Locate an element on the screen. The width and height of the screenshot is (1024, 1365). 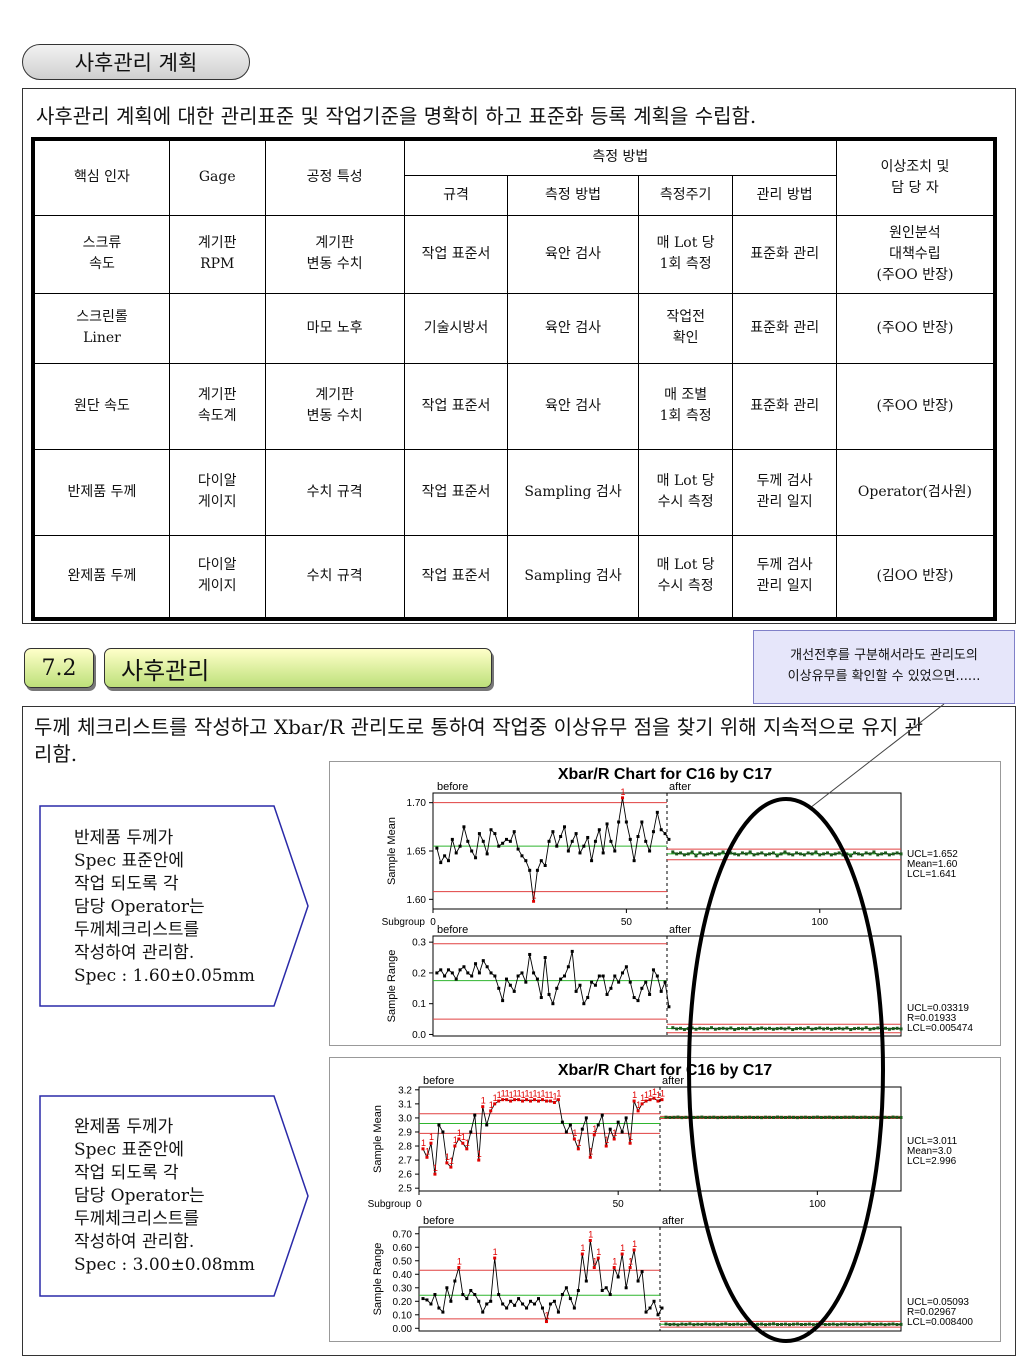
y-axis-label: Sample Mean is located at coordinates (392, 851).